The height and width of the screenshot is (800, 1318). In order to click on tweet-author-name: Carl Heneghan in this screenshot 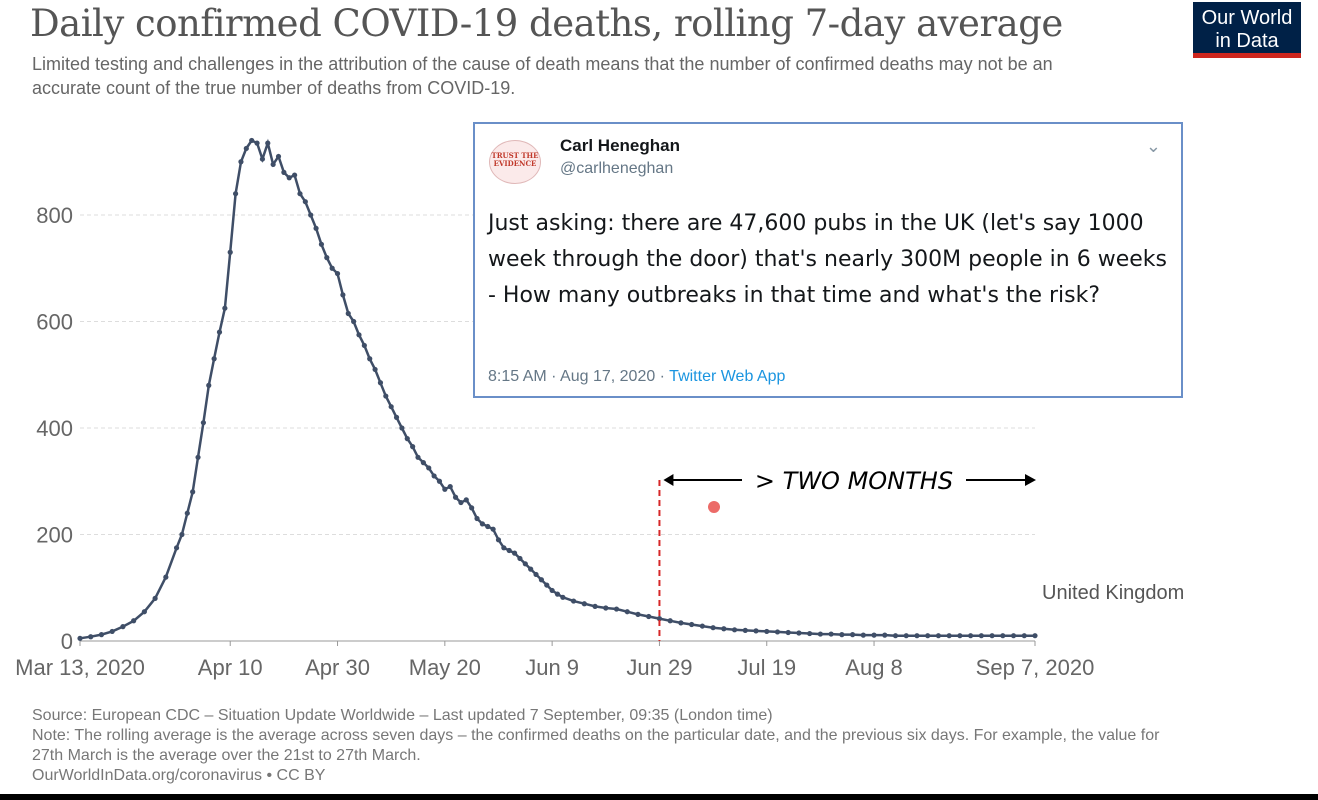, I will do `click(620, 145)`.